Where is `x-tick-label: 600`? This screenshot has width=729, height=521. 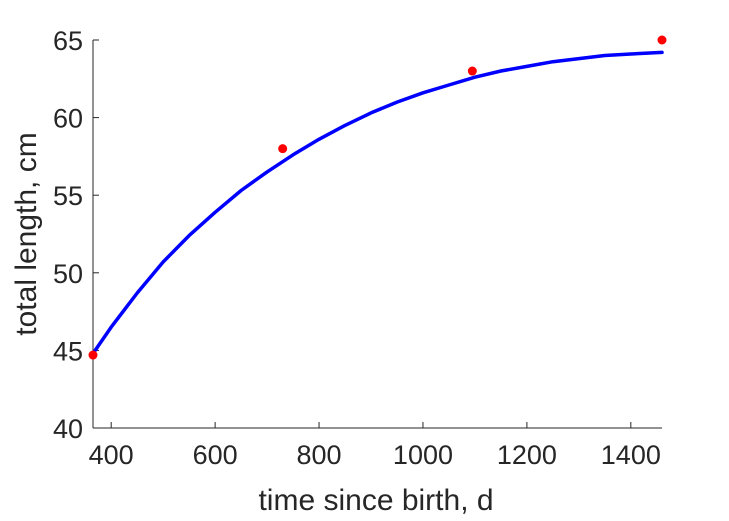
x-tick-label: 600 is located at coordinates (215, 455).